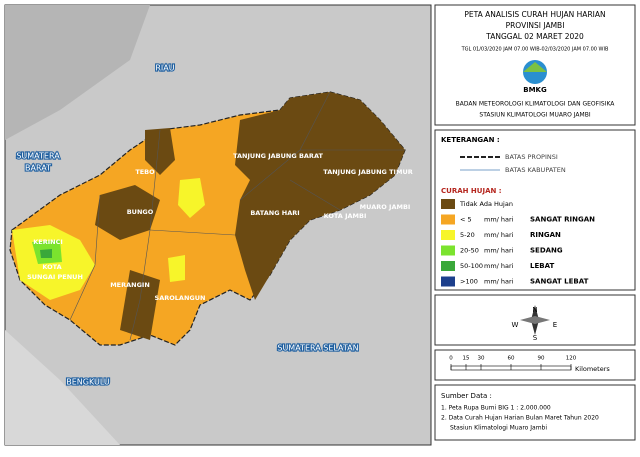 The height and width of the screenshot is (457, 640). I want to click on scale-box, so click(535, 365).